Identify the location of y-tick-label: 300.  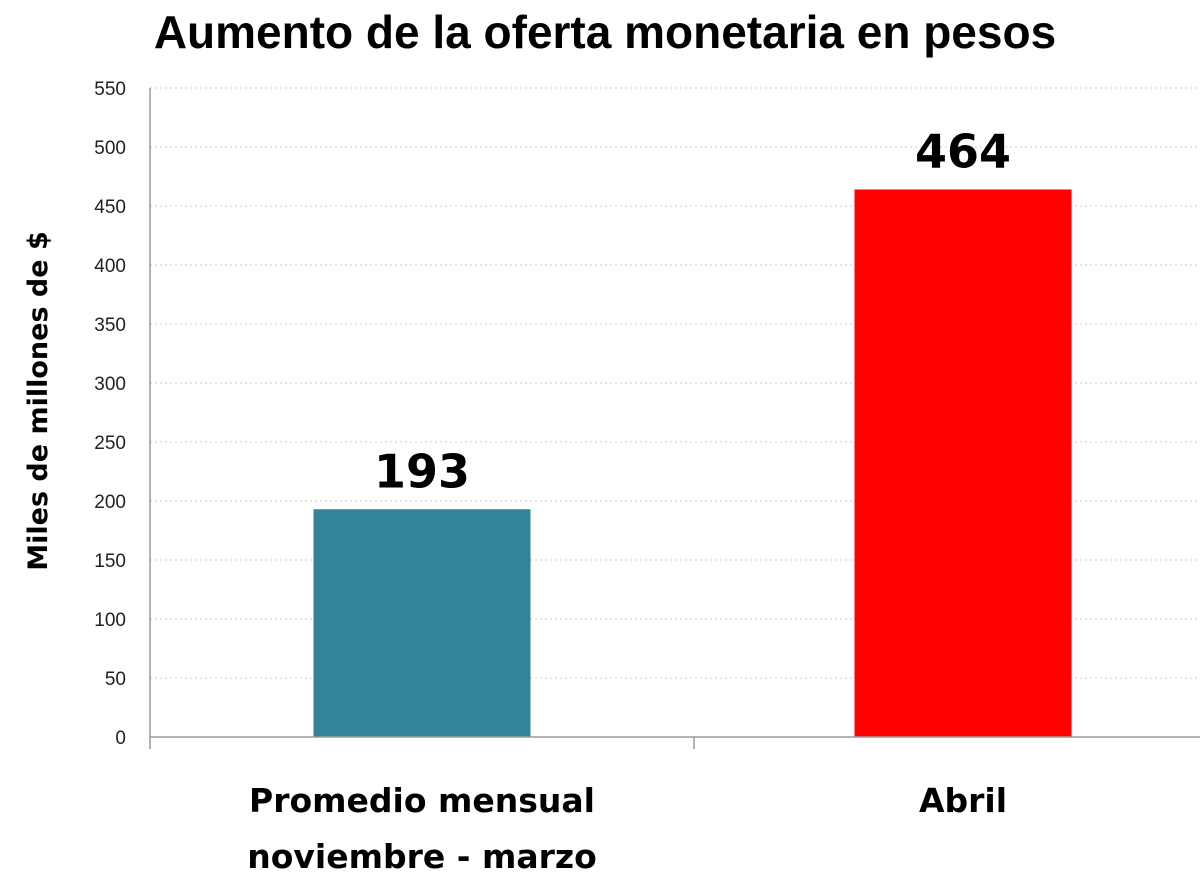
(110, 384).